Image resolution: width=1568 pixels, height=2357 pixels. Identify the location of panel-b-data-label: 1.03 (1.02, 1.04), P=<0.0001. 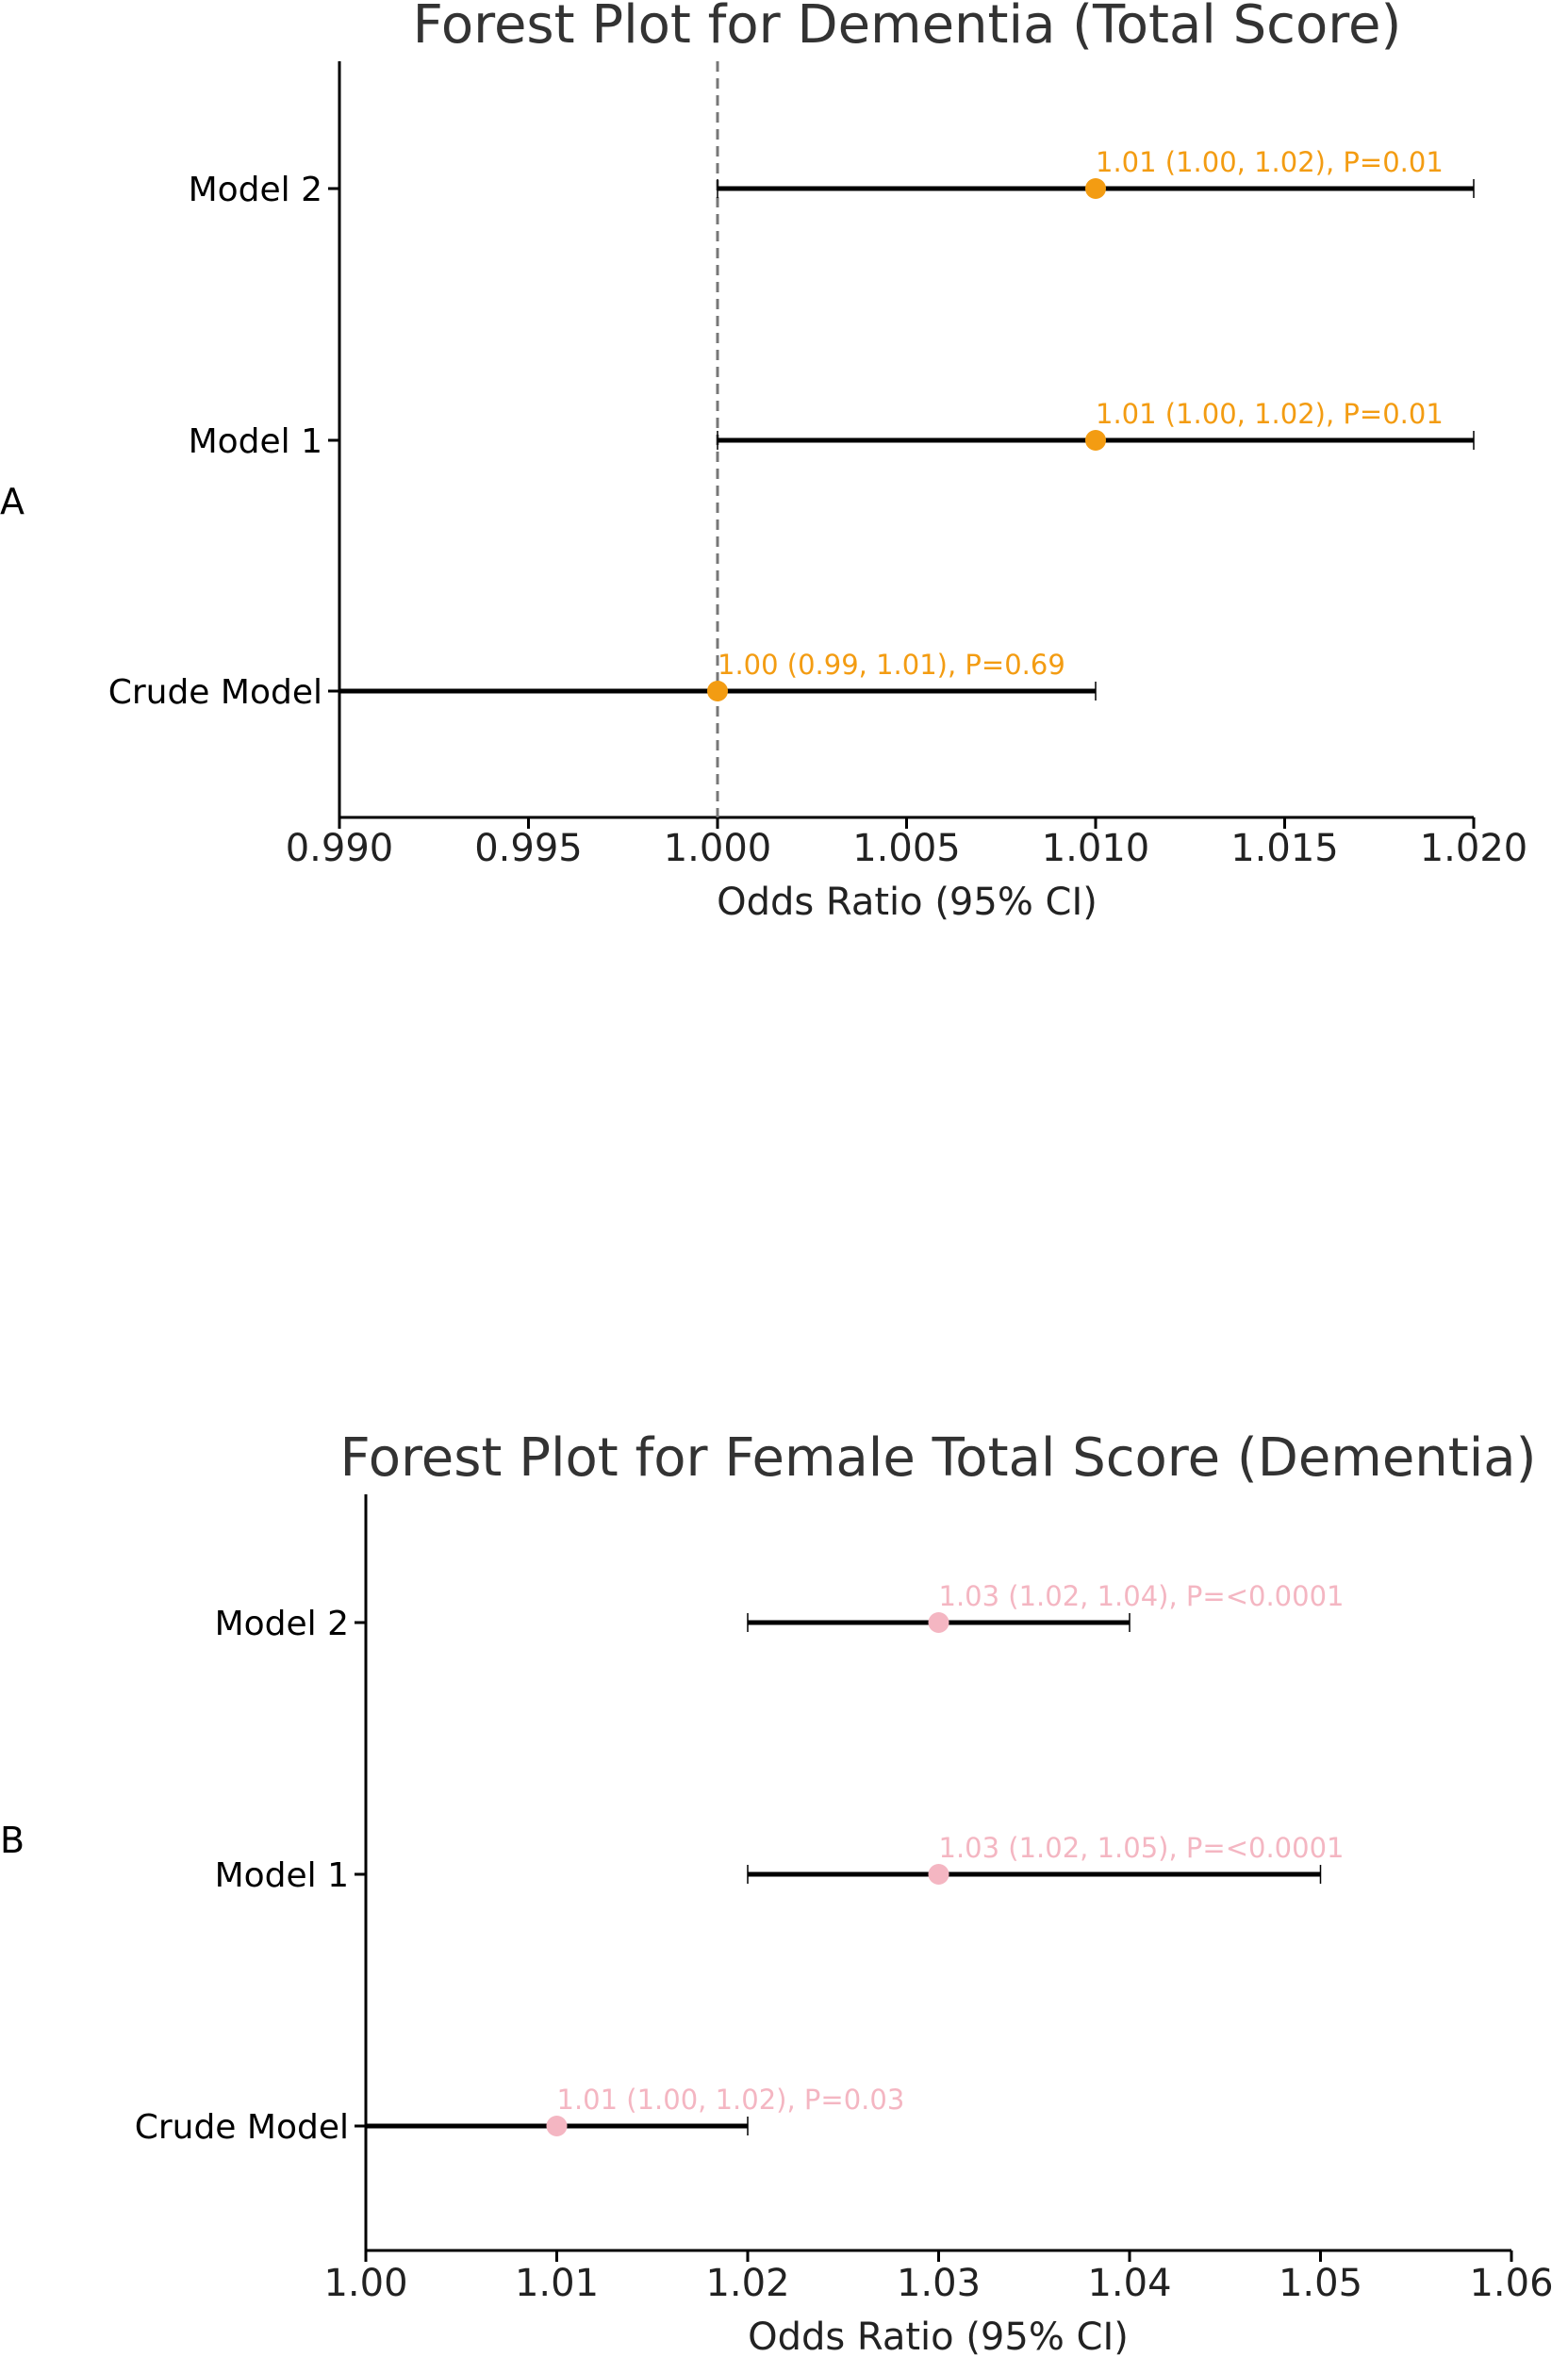
(1142, 1596).